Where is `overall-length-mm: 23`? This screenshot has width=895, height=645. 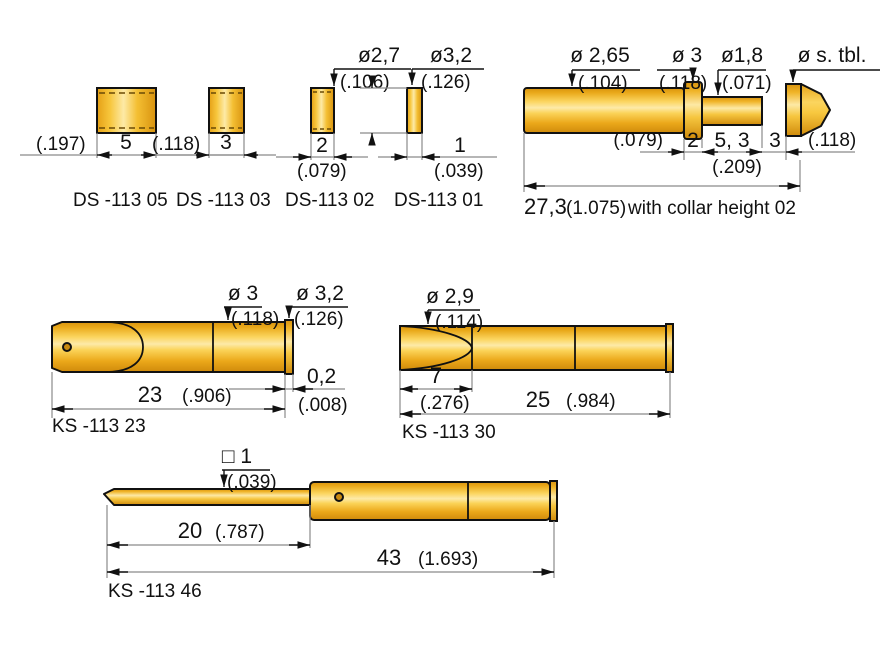 overall-length-mm: 23 is located at coordinates (150, 394).